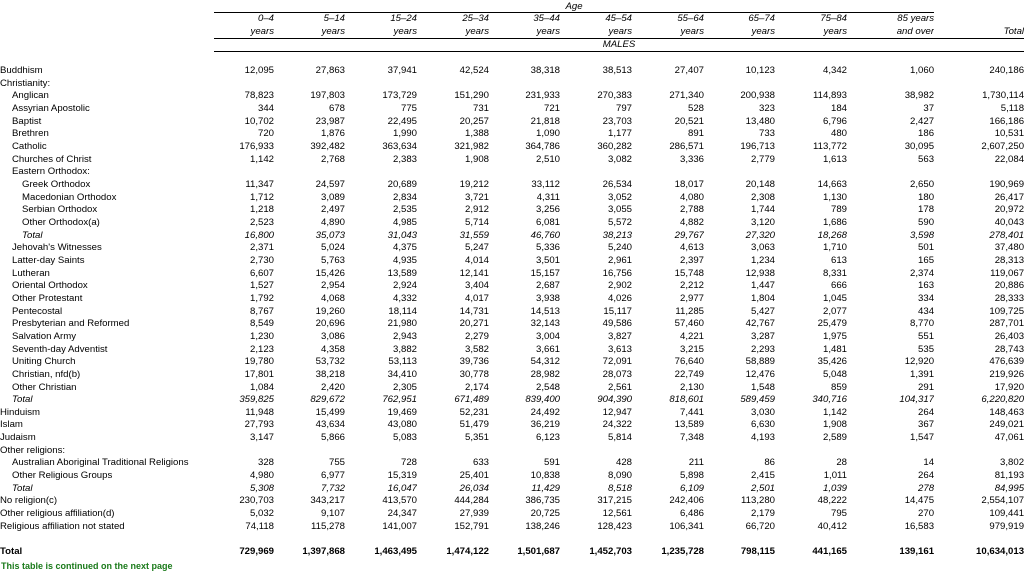 The width and height of the screenshot is (1024, 571). What do you see at coordinates (476, 349) in the screenshot?
I see `cell-value: 3,582` at bounding box center [476, 349].